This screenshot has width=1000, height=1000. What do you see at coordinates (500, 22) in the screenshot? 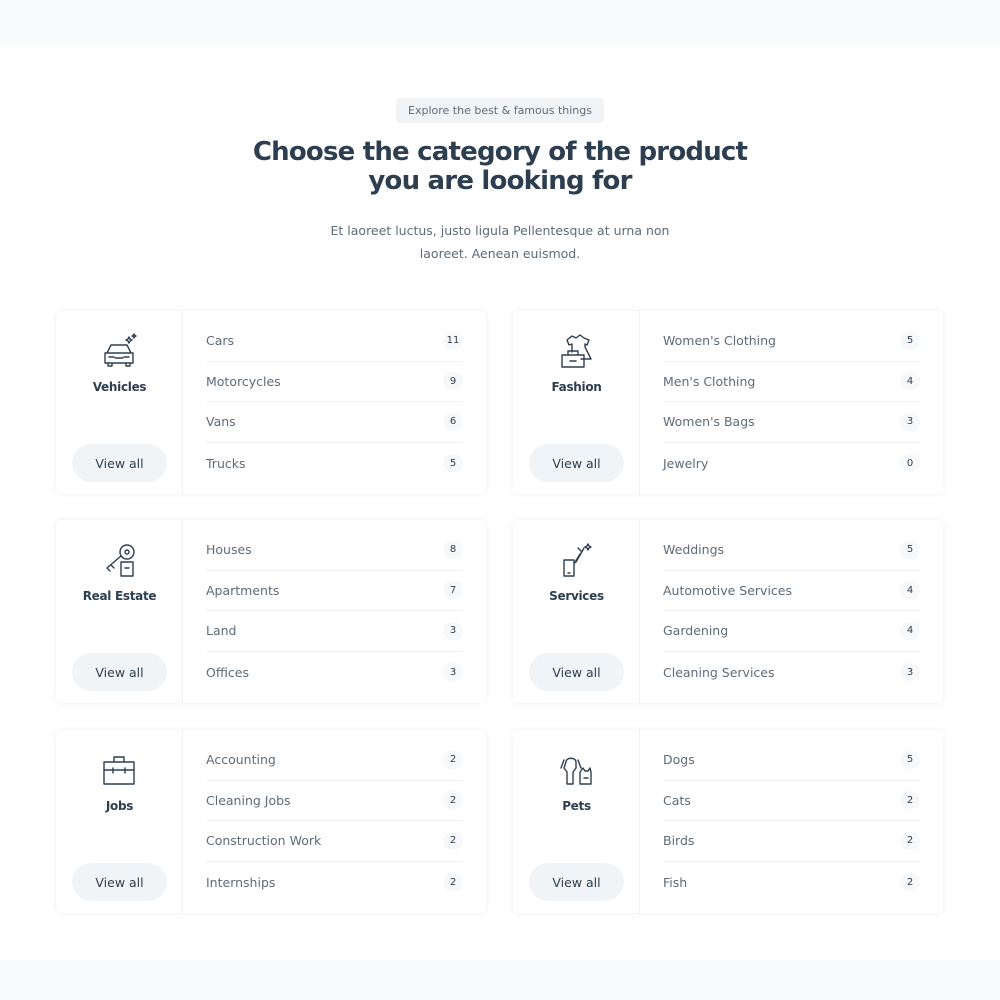
I see `top-band` at bounding box center [500, 22].